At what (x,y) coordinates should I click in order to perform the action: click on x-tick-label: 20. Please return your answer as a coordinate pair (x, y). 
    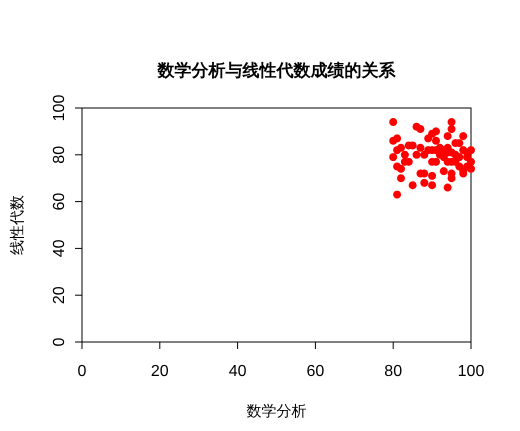
    Looking at the image, I should click on (159, 371).